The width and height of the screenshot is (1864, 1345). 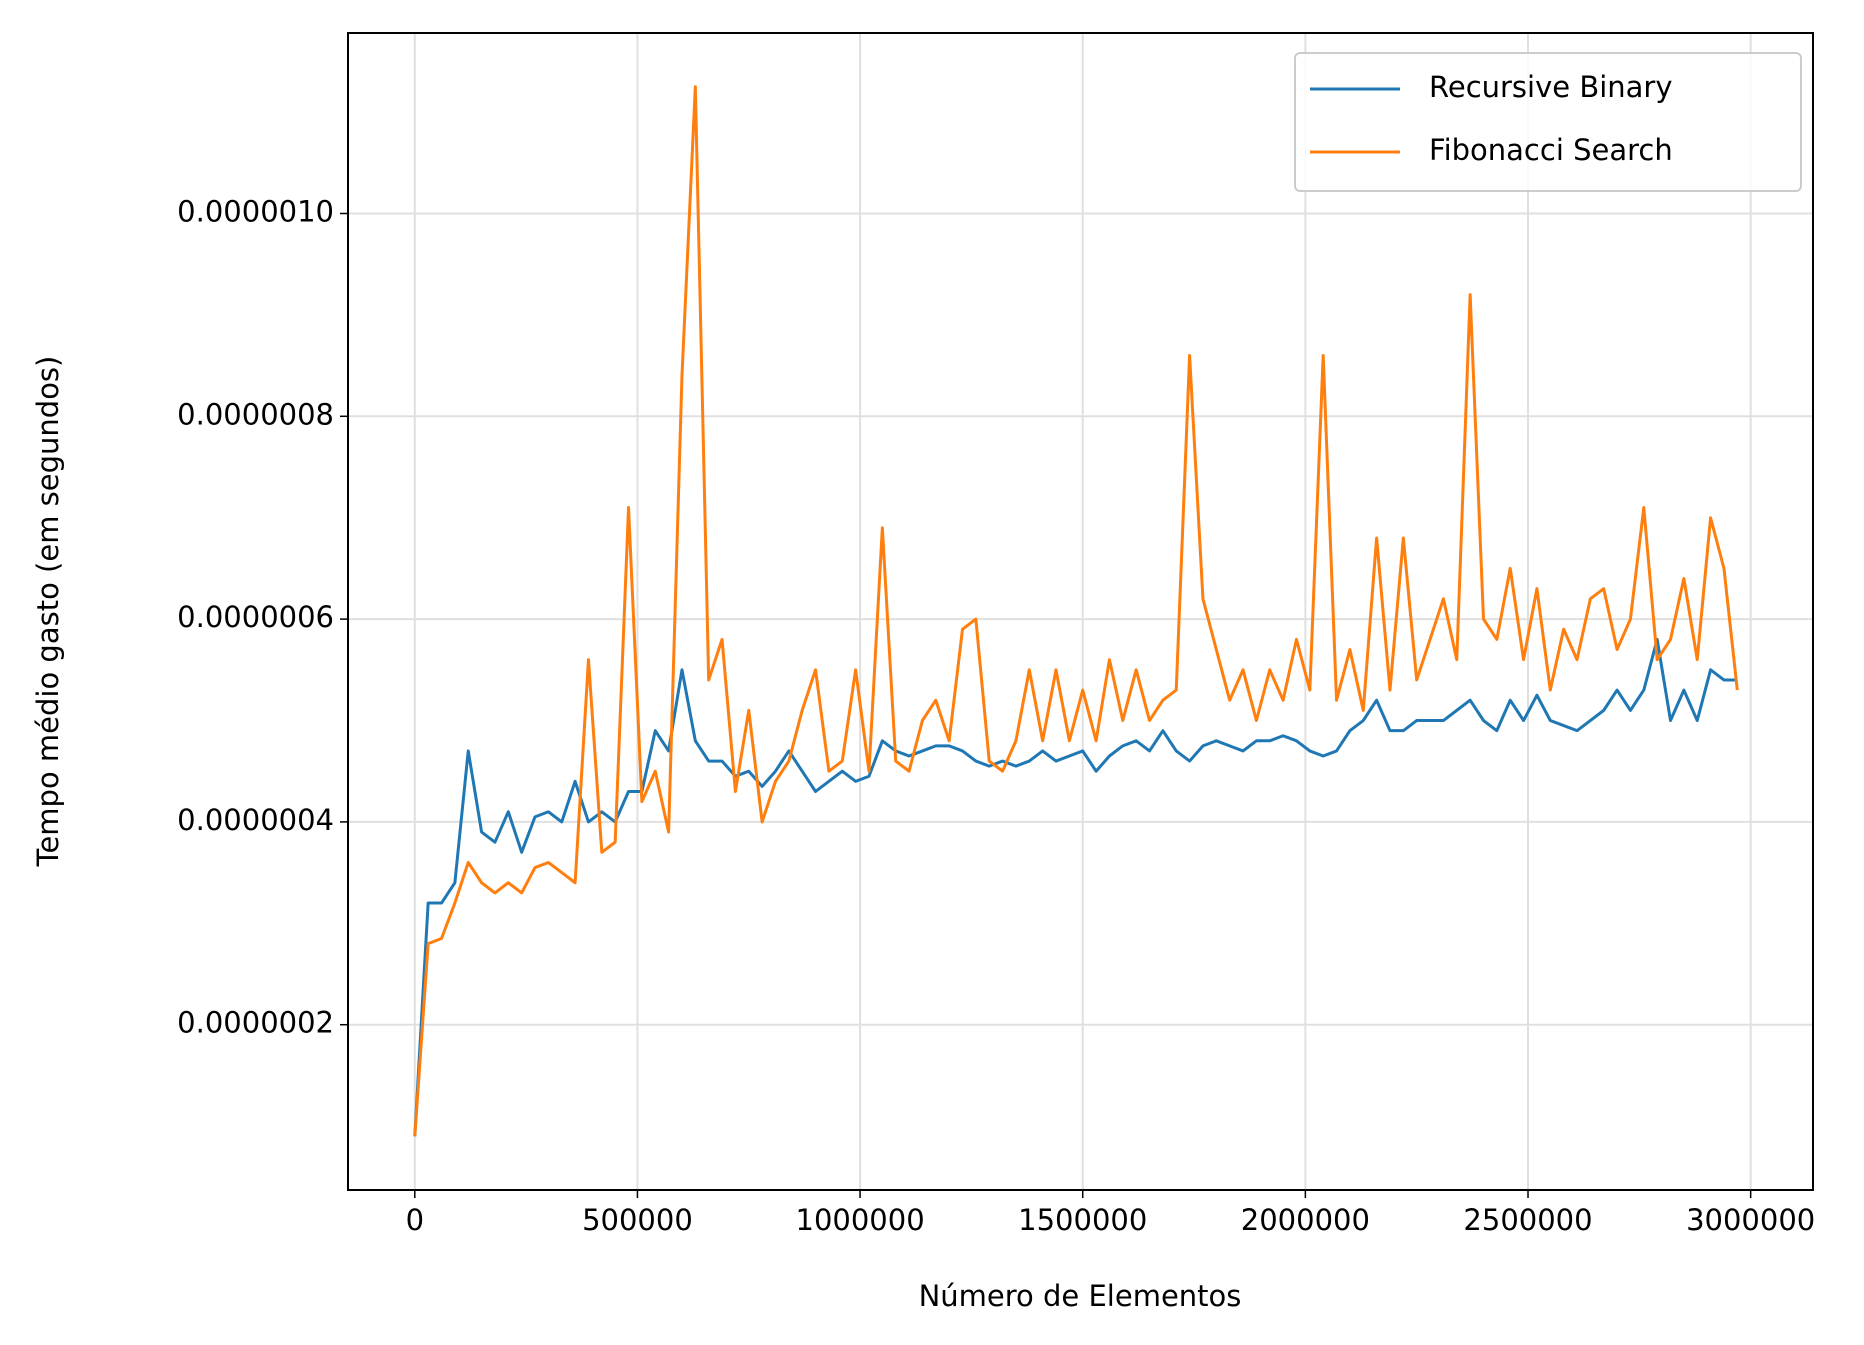 I want to click on y-tick-label: 0.0000010, so click(x=255, y=211).